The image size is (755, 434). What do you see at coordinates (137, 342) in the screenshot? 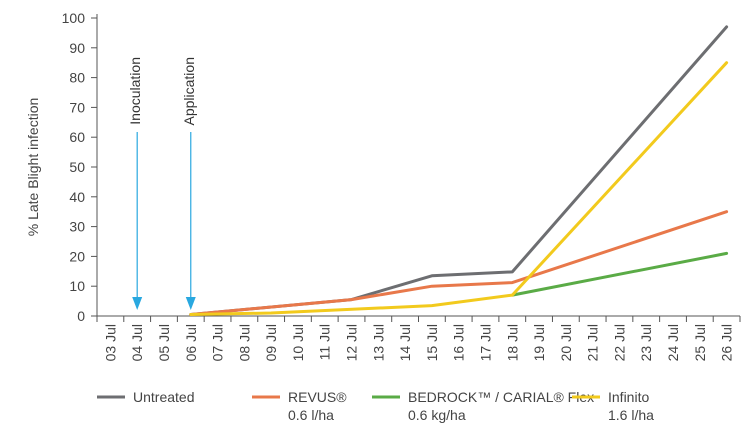
I see `x-tick-label: 04 Jul` at bounding box center [137, 342].